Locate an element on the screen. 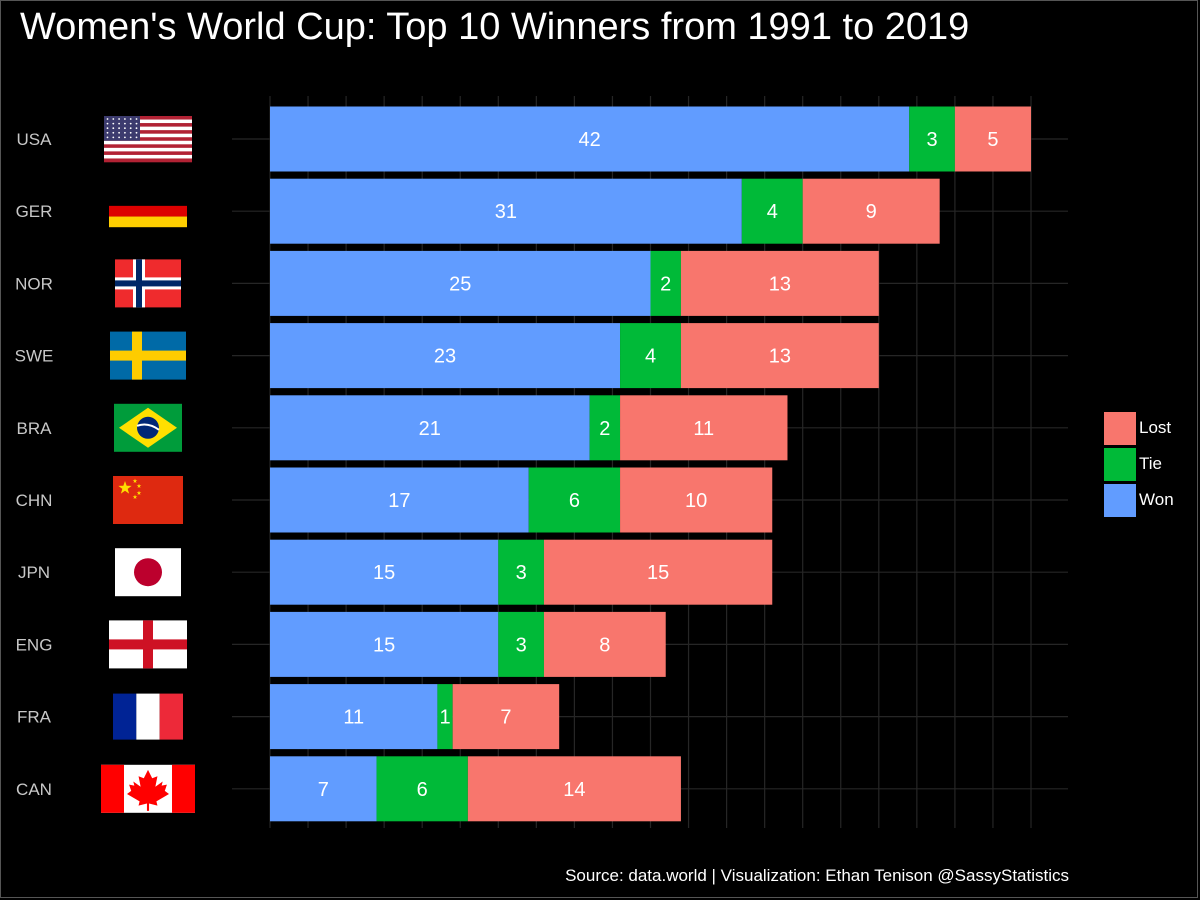  category-label: CAN is located at coordinates (34, 789).